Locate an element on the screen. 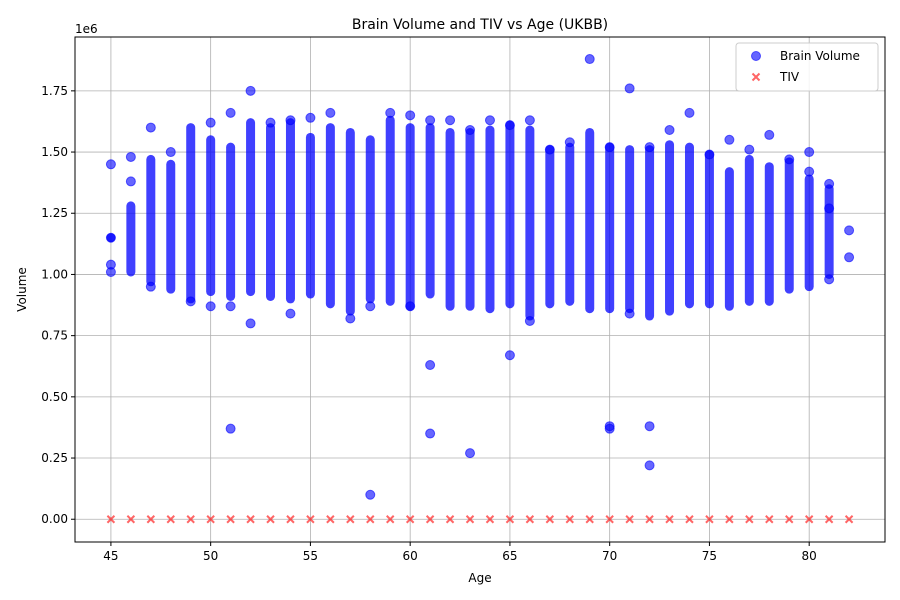 The width and height of the screenshot is (900, 600). x-tick-label: 55 is located at coordinates (310, 556).